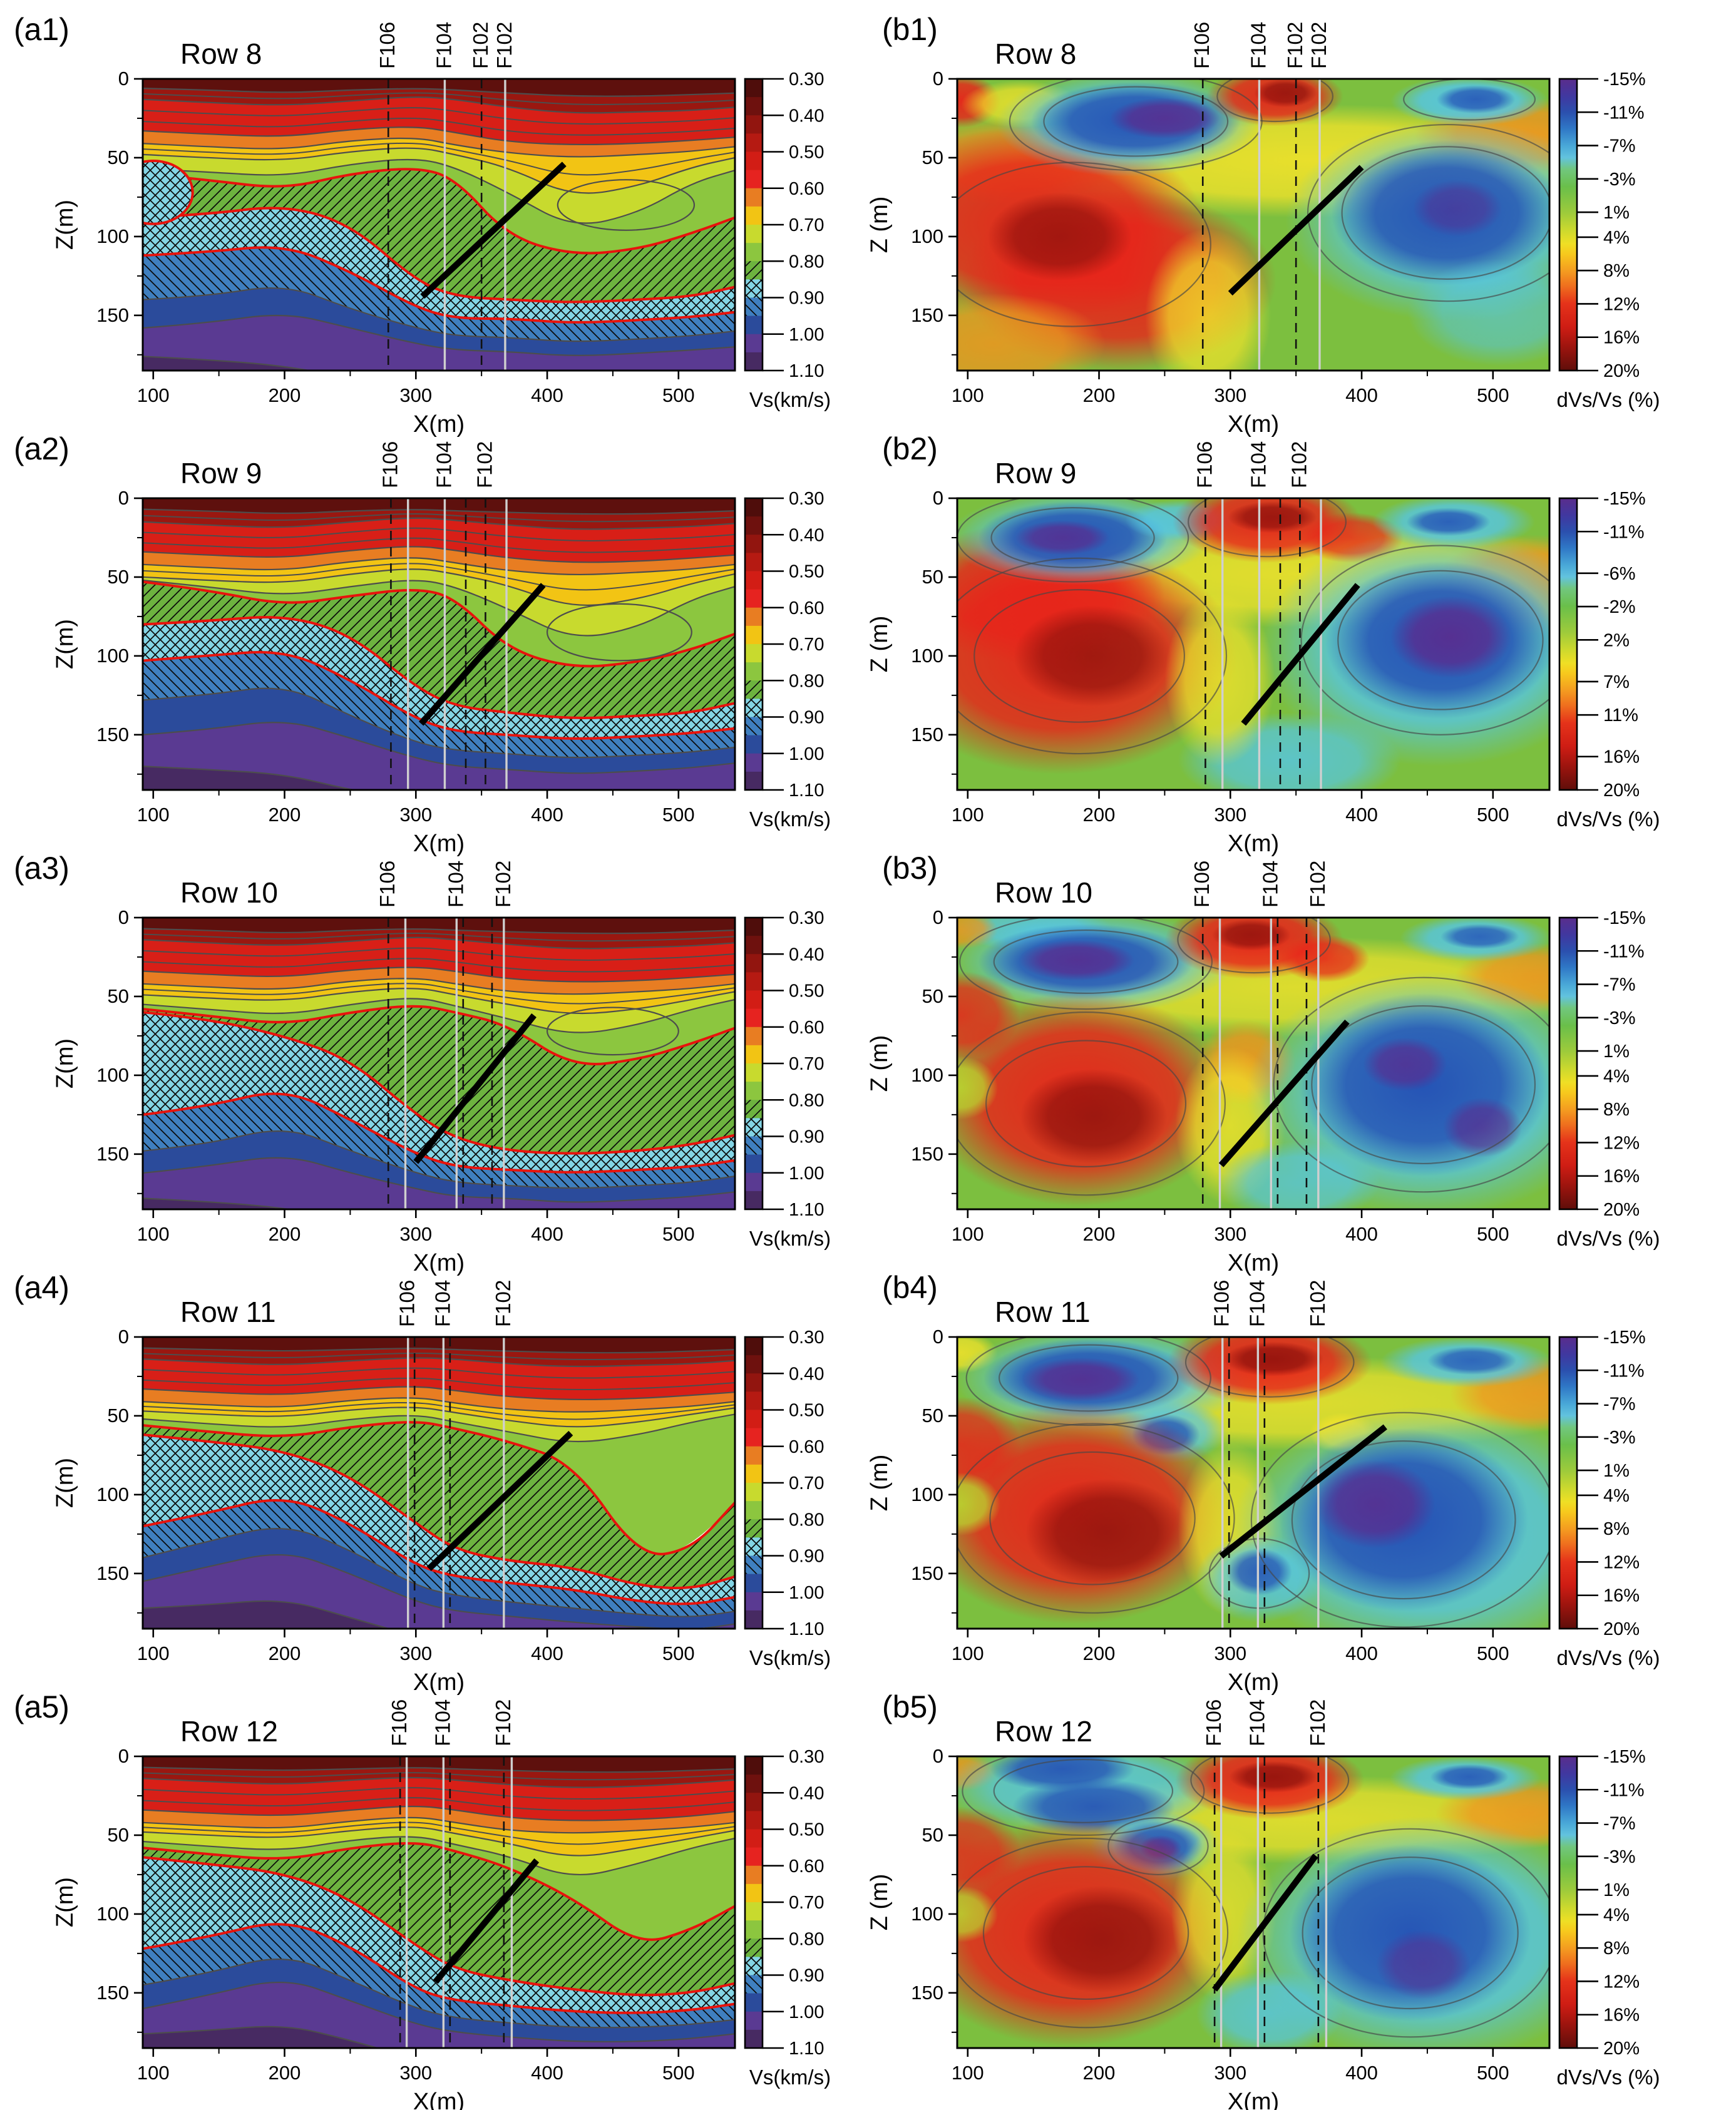 The image size is (1736, 2110). I want to click on x-tick-label: 100, so click(968, 2073).